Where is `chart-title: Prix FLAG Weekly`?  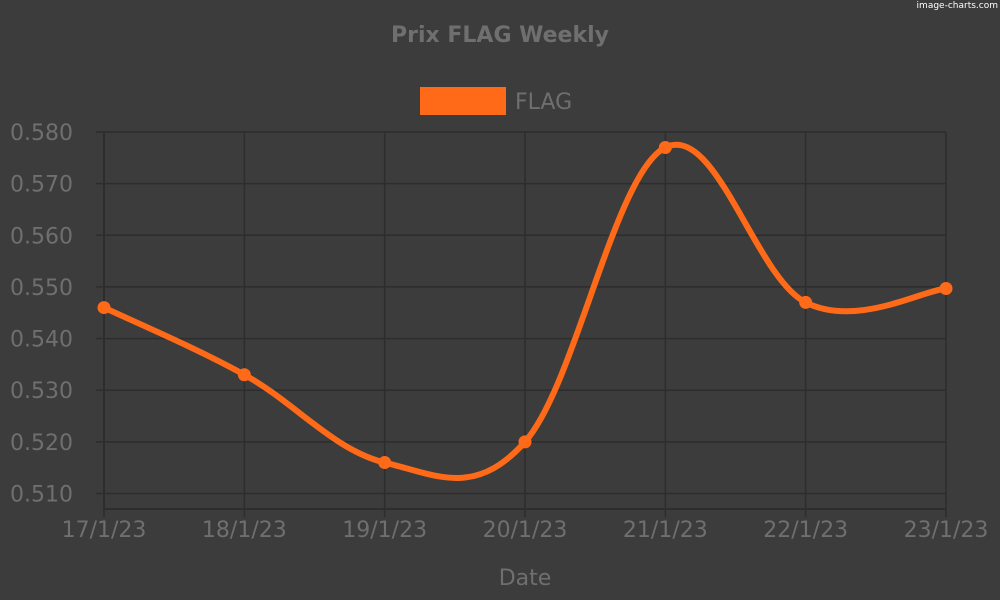
chart-title: Prix FLAG Weekly is located at coordinates (500, 35).